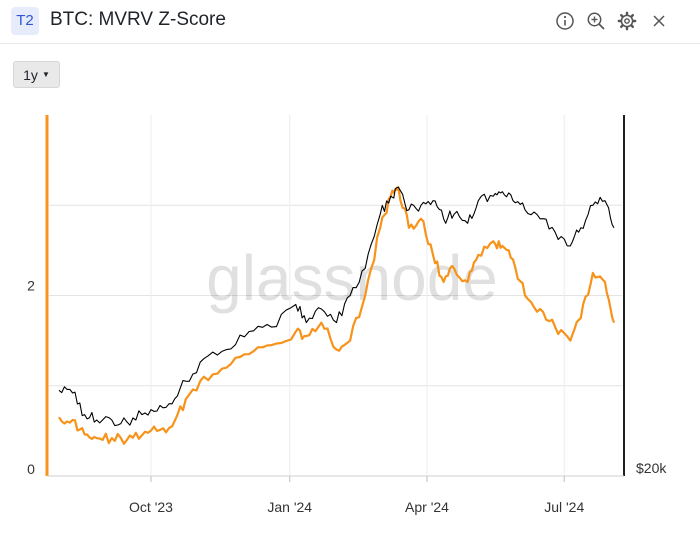  What do you see at coordinates (289, 507) in the screenshot?
I see `x-tick-label: Jan '24` at bounding box center [289, 507].